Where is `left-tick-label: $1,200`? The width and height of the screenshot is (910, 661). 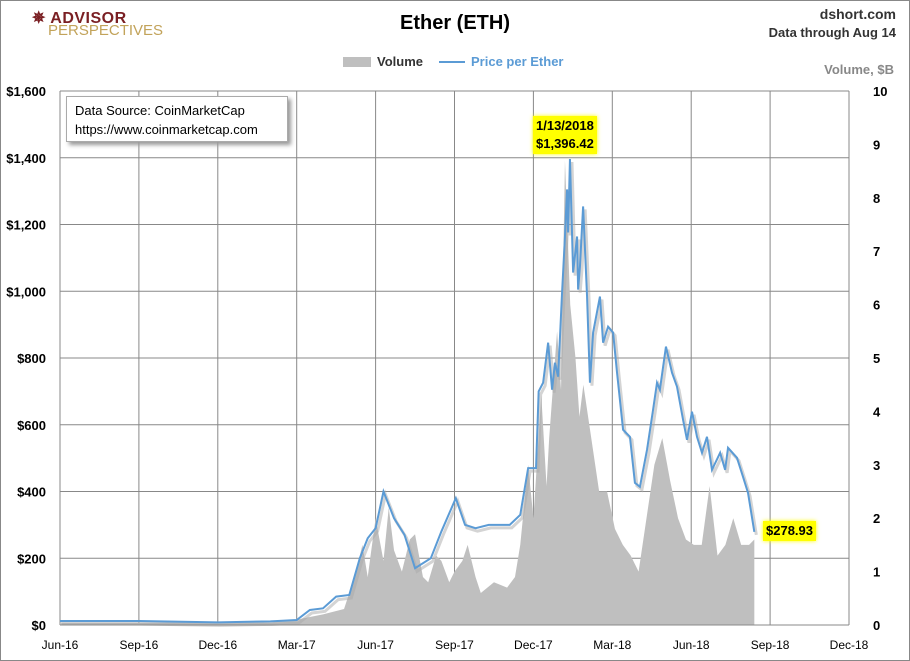
left-tick-label: $1,200 is located at coordinates (26, 225).